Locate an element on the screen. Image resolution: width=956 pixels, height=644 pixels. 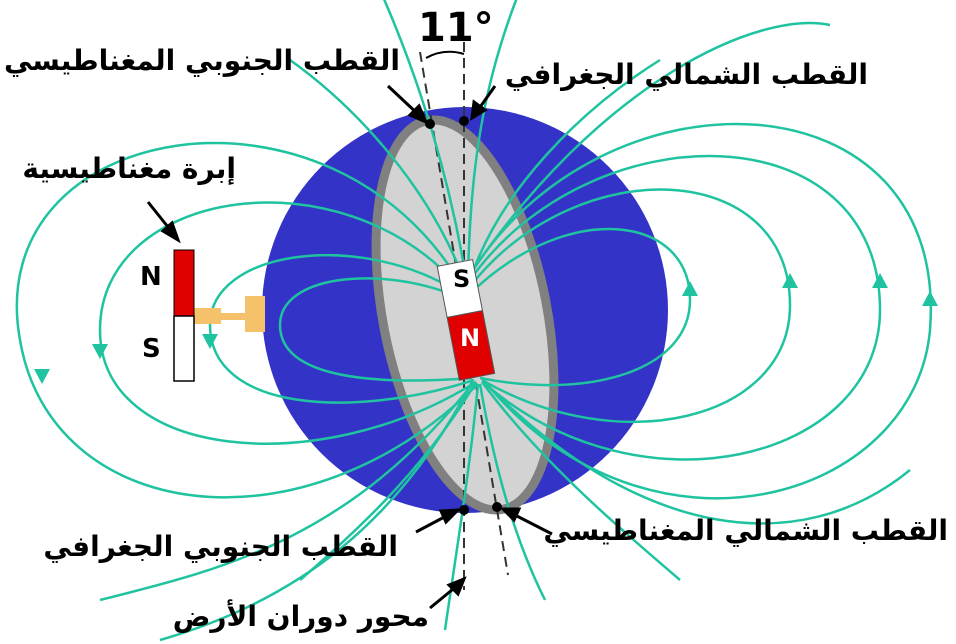
bar-magnet-north-label: N is located at coordinates (470, 338).